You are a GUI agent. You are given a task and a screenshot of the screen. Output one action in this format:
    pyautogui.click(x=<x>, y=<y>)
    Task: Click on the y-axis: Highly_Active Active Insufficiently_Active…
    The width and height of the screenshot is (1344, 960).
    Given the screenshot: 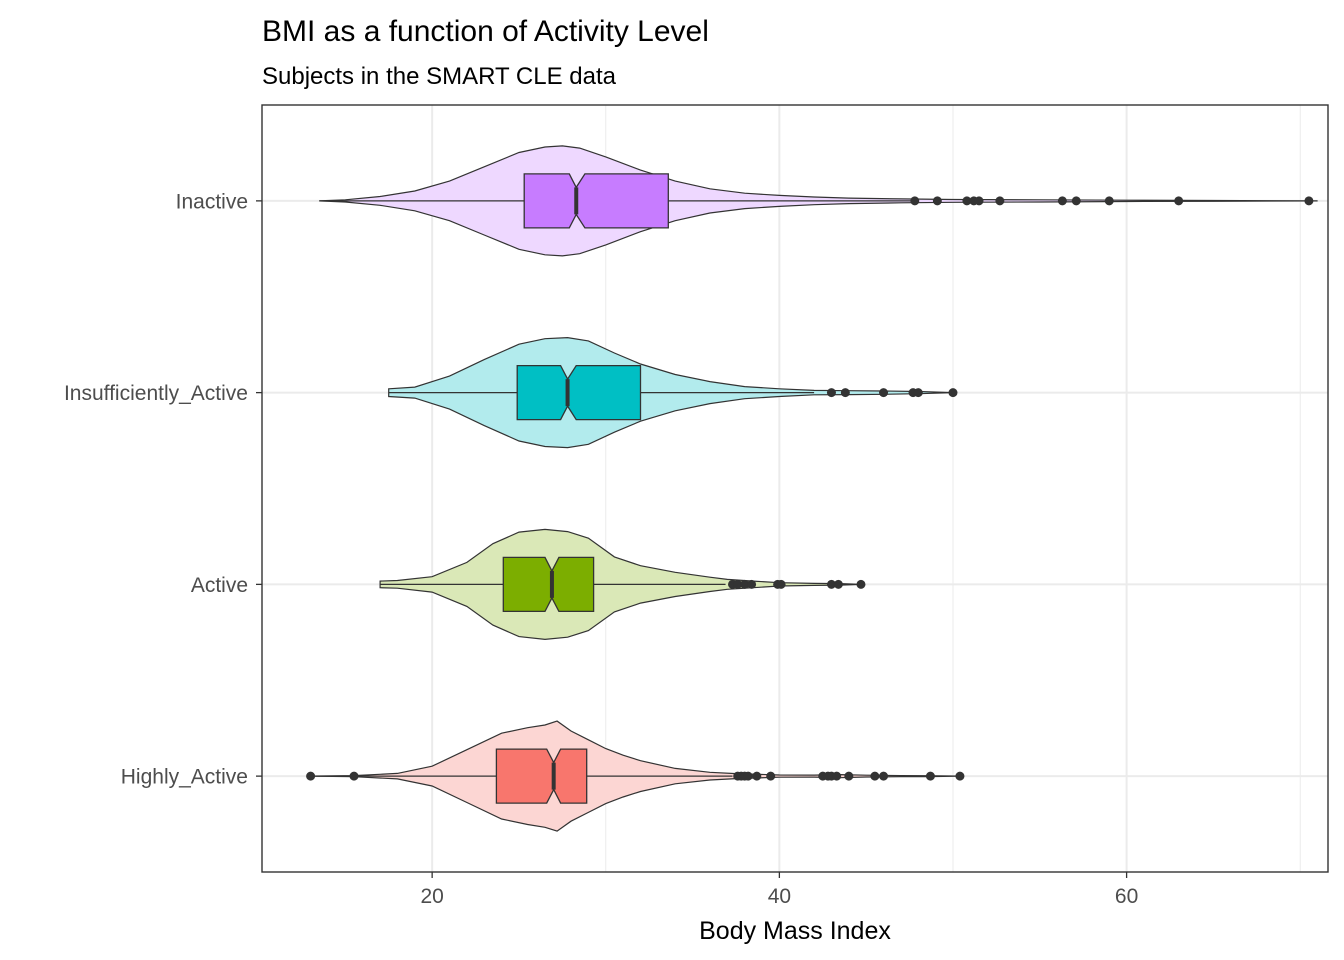 What is the action you would take?
    pyautogui.click(x=163, y=489)
    